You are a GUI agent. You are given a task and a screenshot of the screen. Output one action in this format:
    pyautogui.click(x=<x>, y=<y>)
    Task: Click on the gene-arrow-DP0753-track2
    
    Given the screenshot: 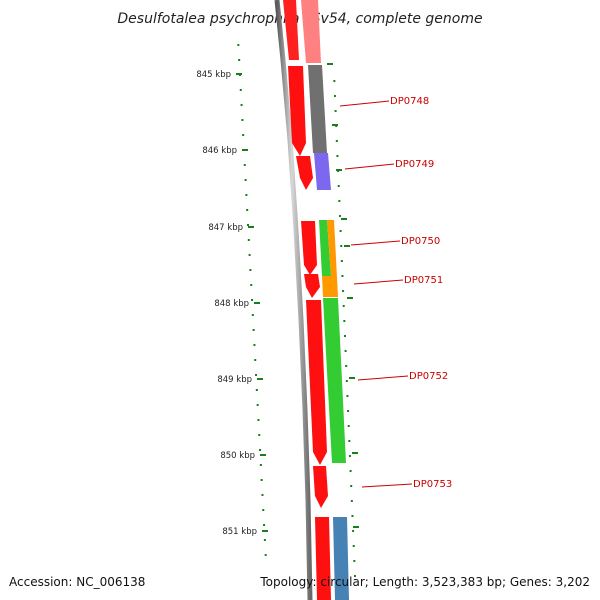 What is the action you would take?
    pyautogui.click(x=341, y=558)
    